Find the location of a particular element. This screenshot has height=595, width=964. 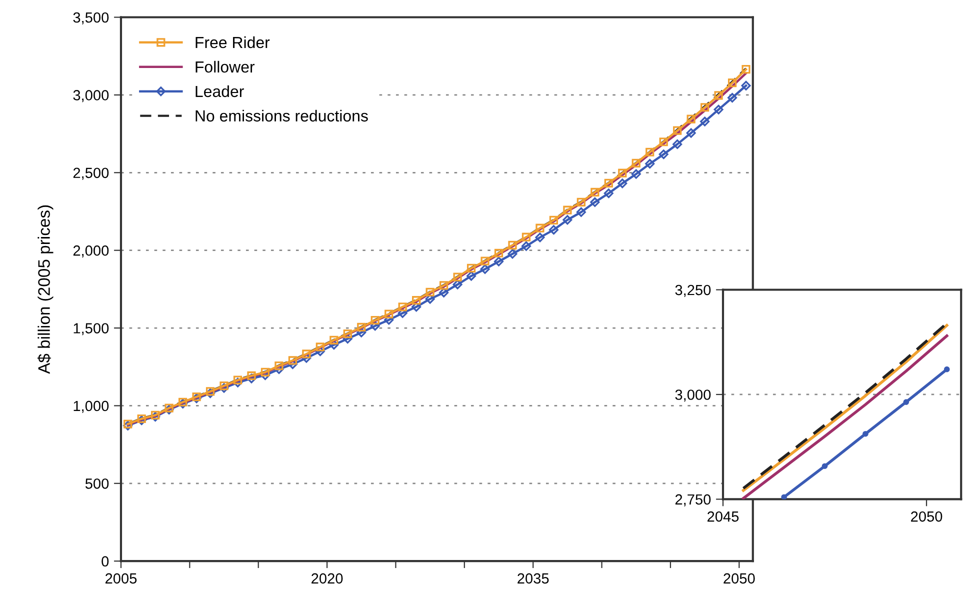

y-tick-label: 1,500 is located at coordinates (91, 329).